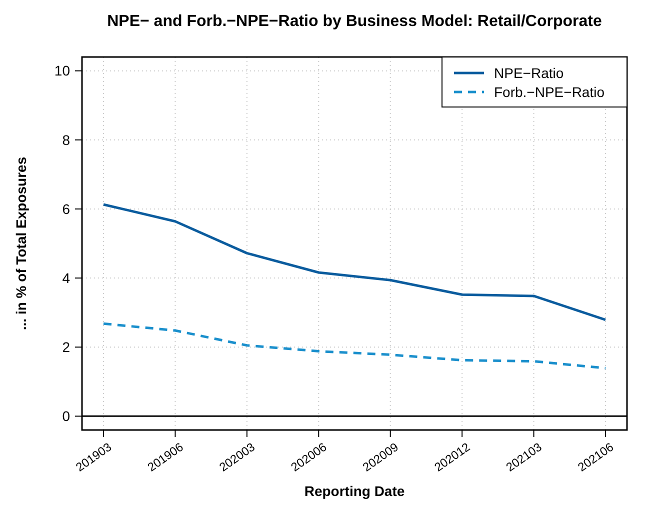 Image resolution: width=657 pixels, height=506 pixels. Describe the element at coordinates (66, 208) in the screenshot. I see `y-tick-label: 6` at that location.